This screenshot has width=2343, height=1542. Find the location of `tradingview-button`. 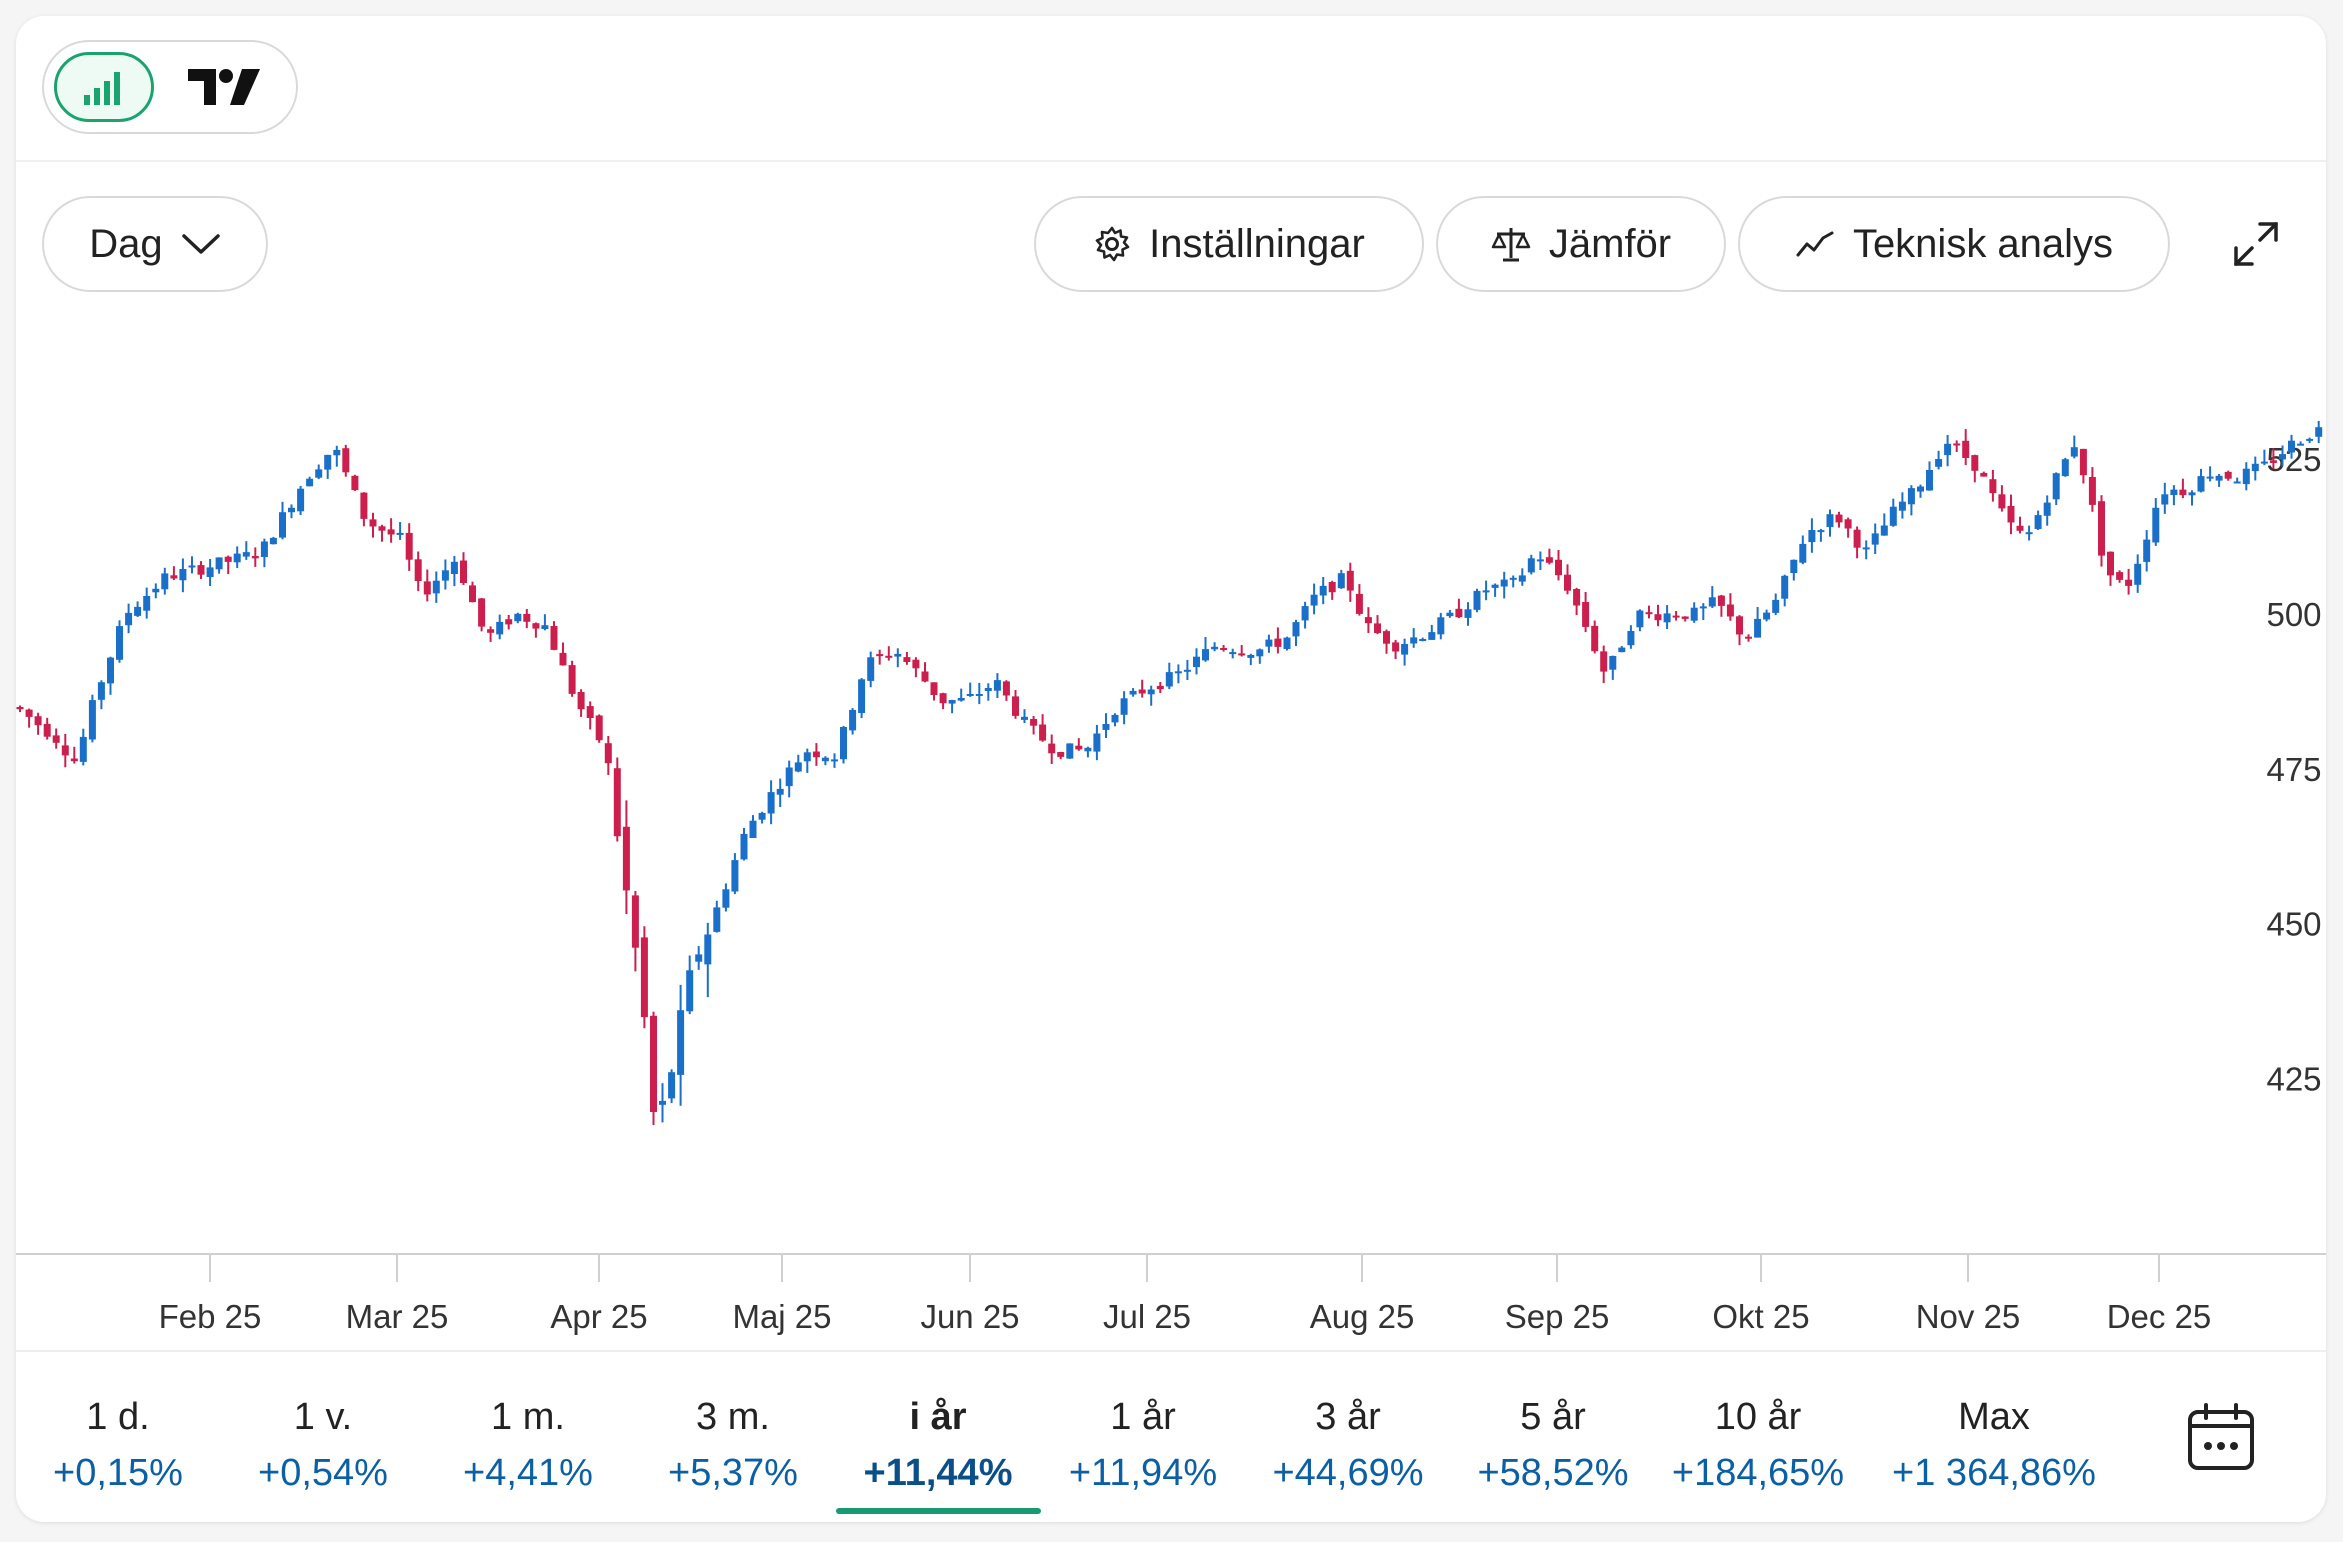

tradingview-button is located at coordinates (224, 87).